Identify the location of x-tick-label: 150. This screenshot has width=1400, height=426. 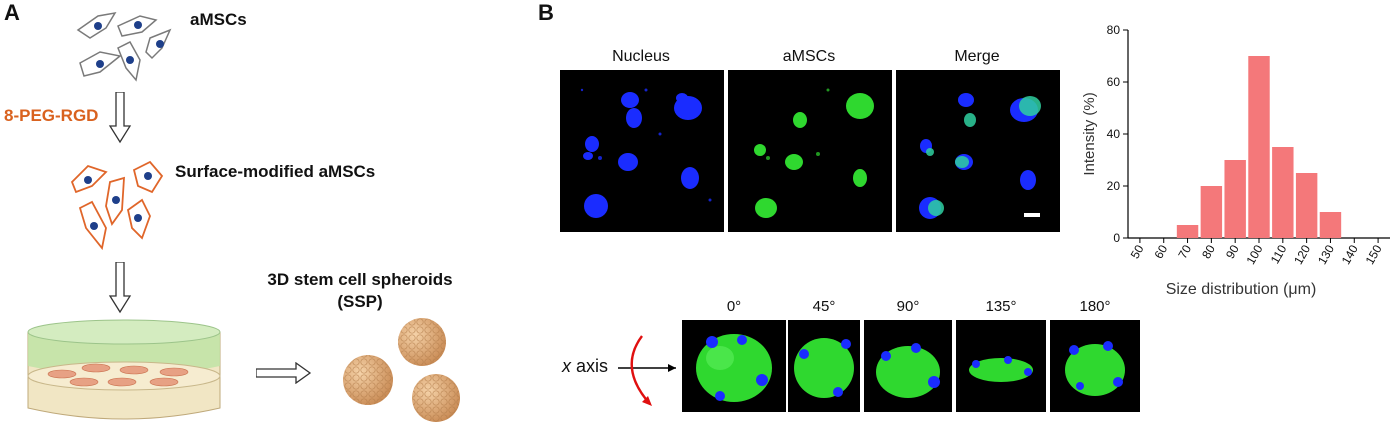
(1374, 254).